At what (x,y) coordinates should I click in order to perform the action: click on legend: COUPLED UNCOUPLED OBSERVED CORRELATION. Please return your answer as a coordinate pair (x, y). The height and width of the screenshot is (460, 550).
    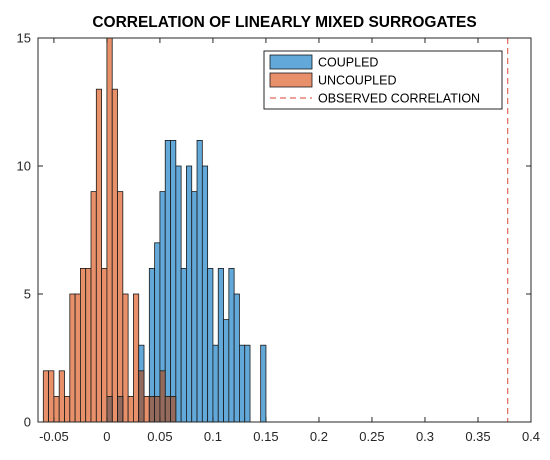
    Looking at the image, I should click on (383, 80).